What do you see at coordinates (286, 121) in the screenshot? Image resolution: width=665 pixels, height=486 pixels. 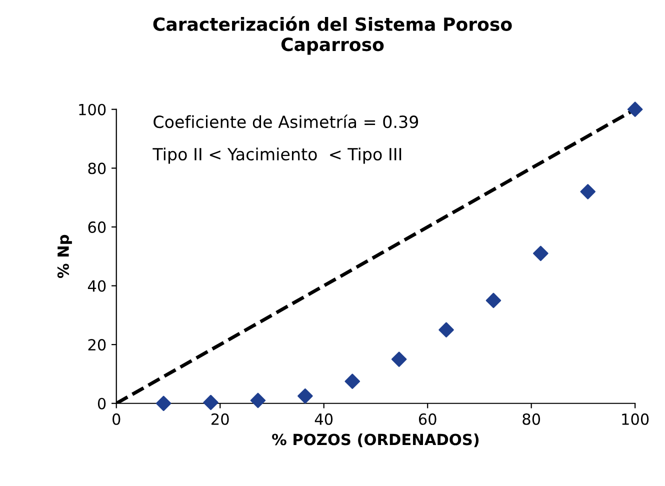 I see `annotation: Coeficiente de Asimetría = 0.39` at bounding box center [286, 121].